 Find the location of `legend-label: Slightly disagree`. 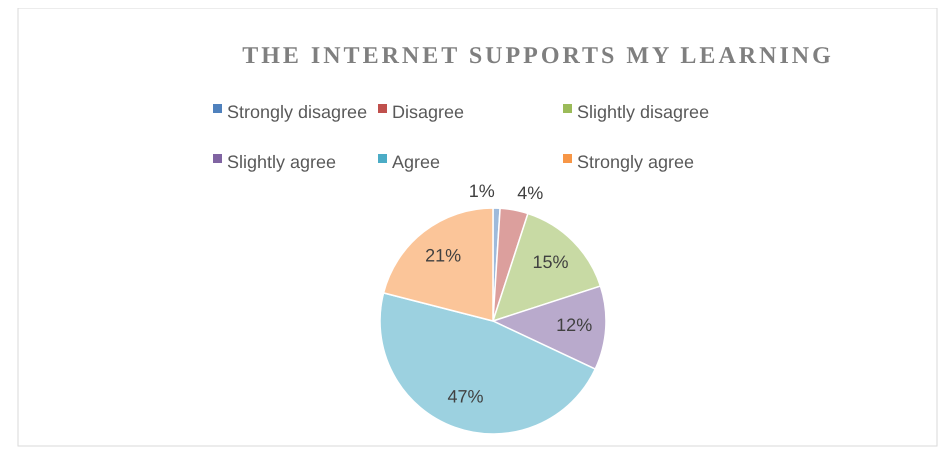

legend-label: Slightly disagree is located at coordinates (643, 112).